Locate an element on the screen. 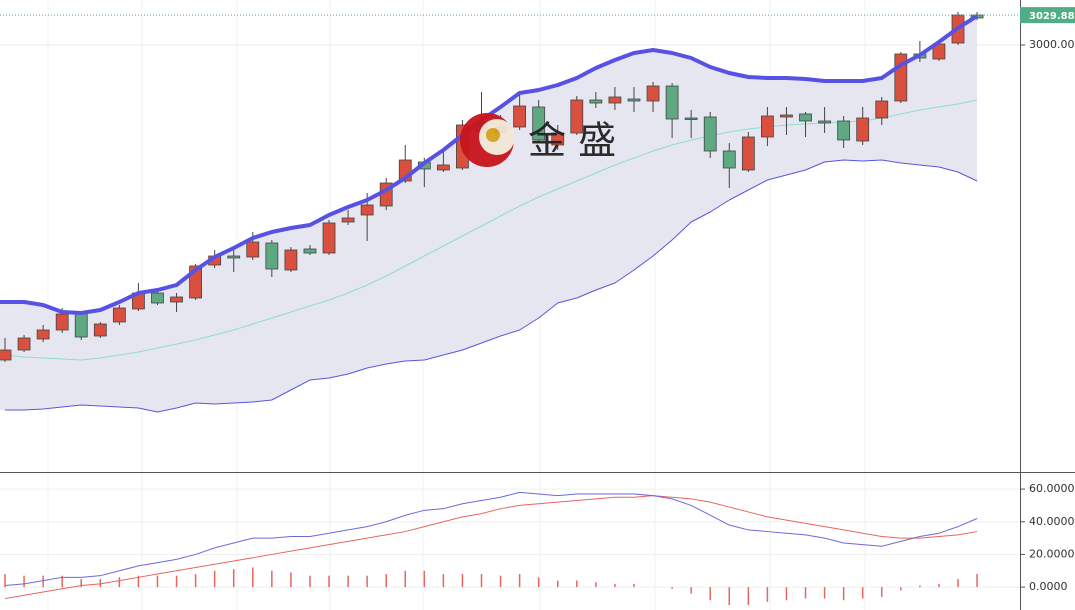 This screenshot has height=610, width=1075. last-price-label: 3029.88 is located at coordinates (1052, 16).